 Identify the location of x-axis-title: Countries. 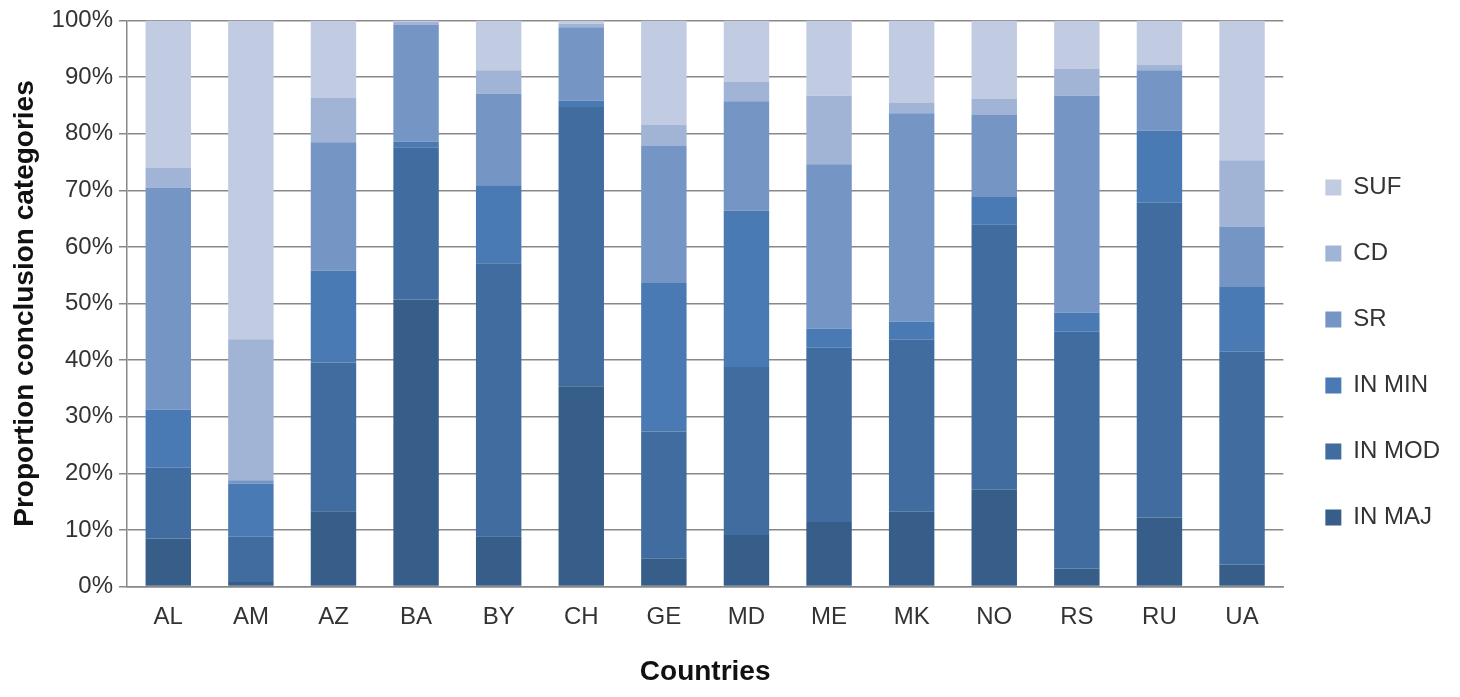
(705, 670).